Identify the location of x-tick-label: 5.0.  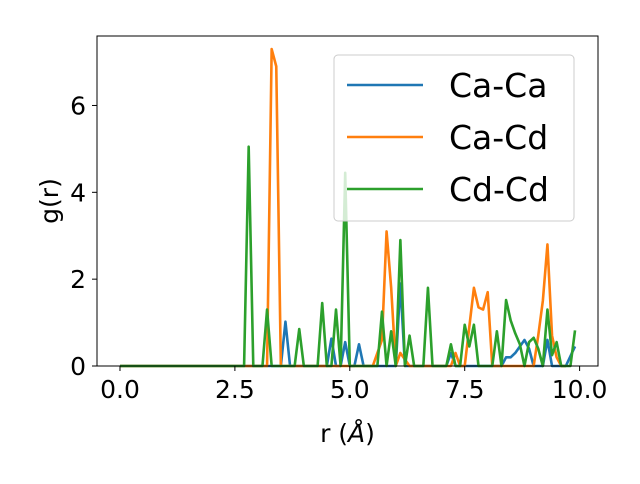
(350, 389).